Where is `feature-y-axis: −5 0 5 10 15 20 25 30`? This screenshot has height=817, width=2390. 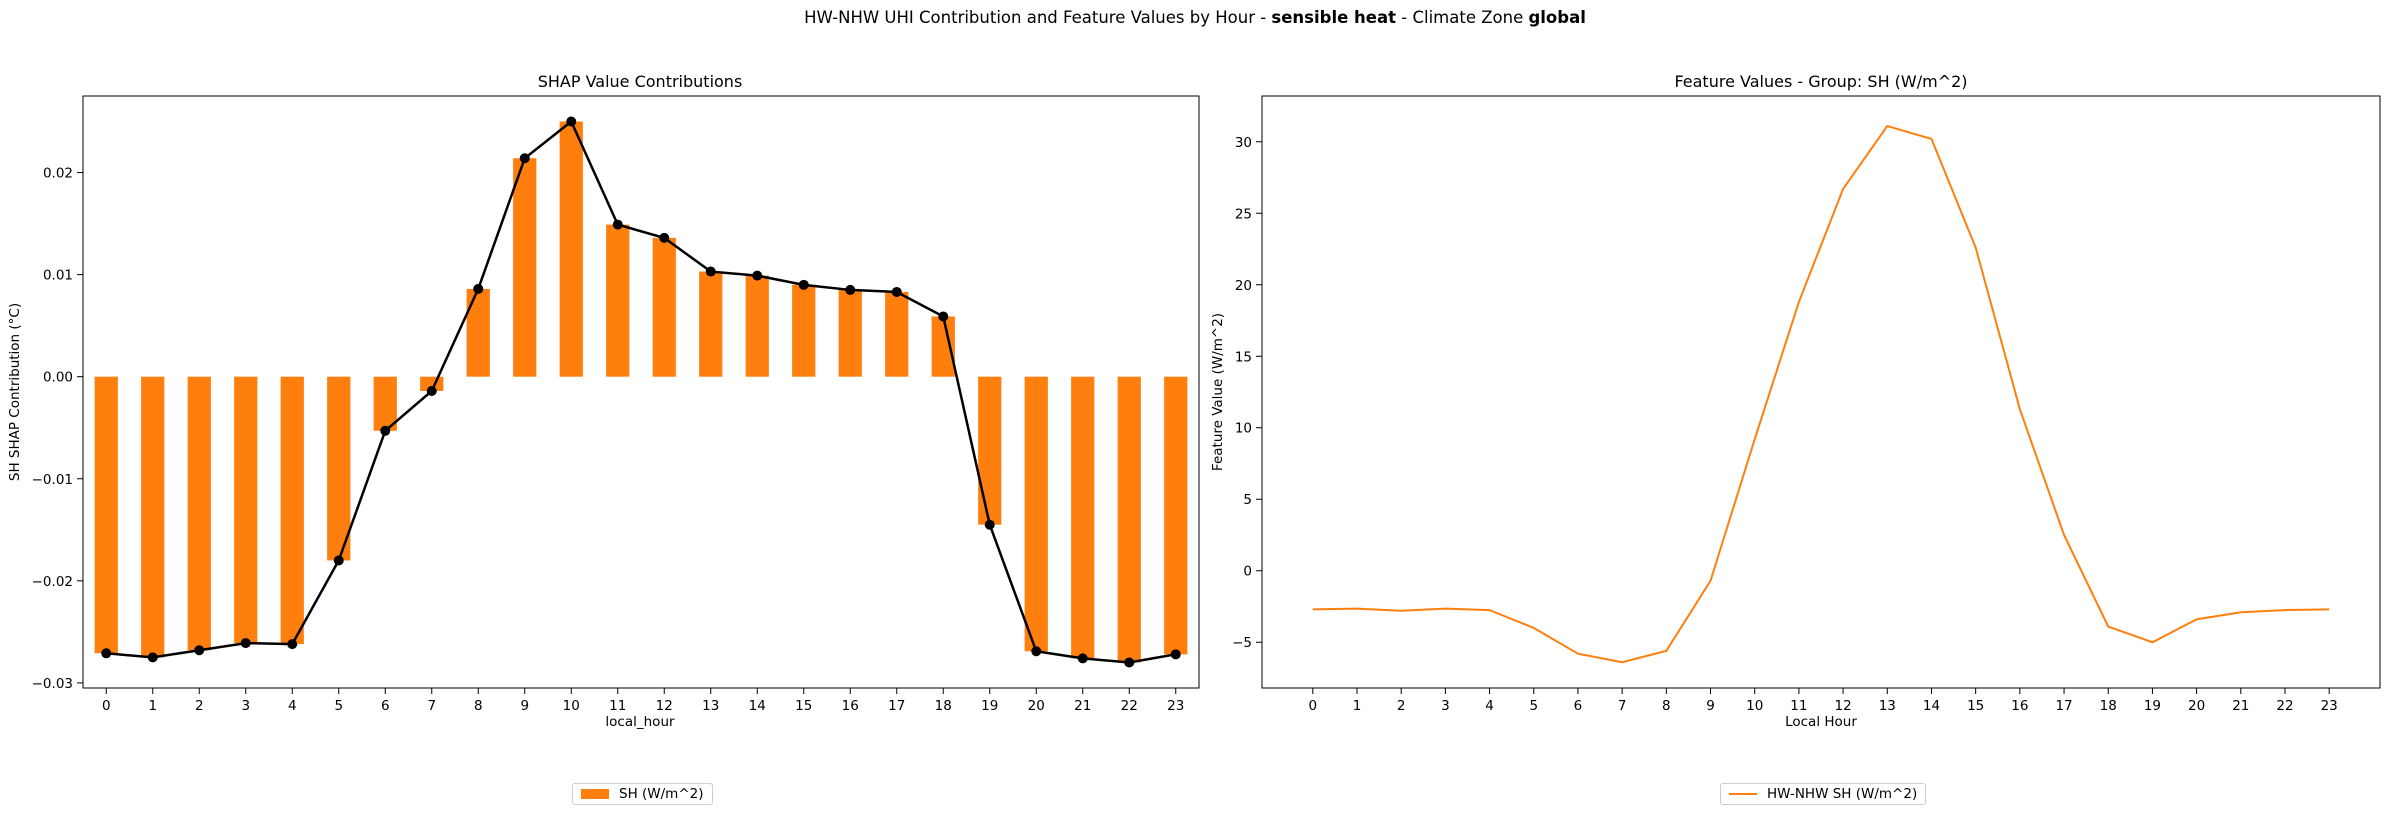
feature-y-axis: −5 0 5 10 15 20 25 30 is located at coordinates (1247, 393).